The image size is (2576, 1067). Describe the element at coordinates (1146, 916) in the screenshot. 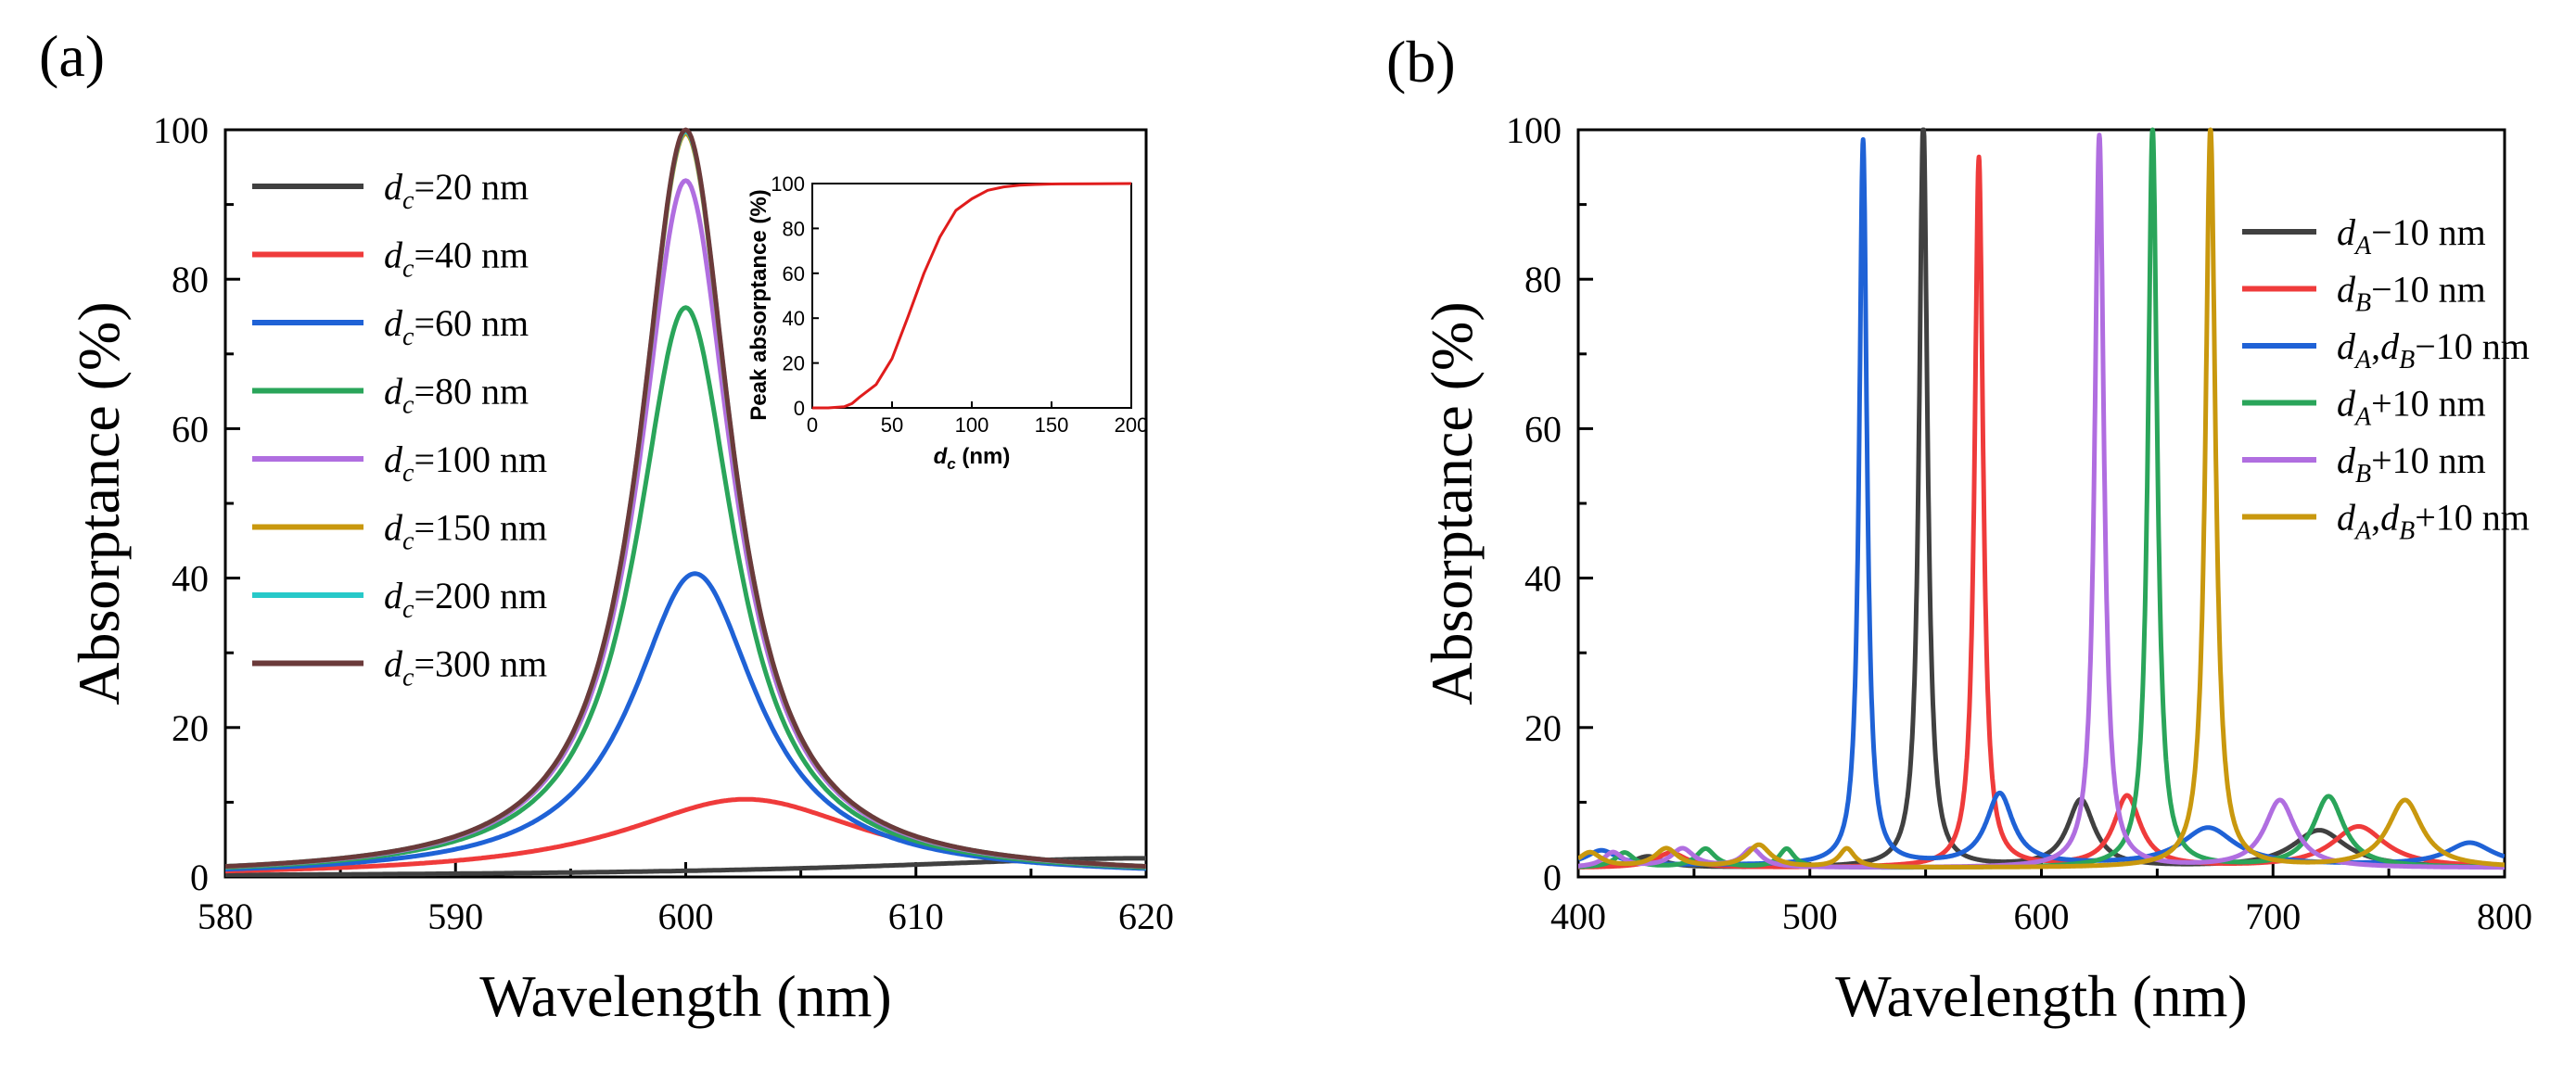

I see `panel-a-x-tick-label: 620` at that location.